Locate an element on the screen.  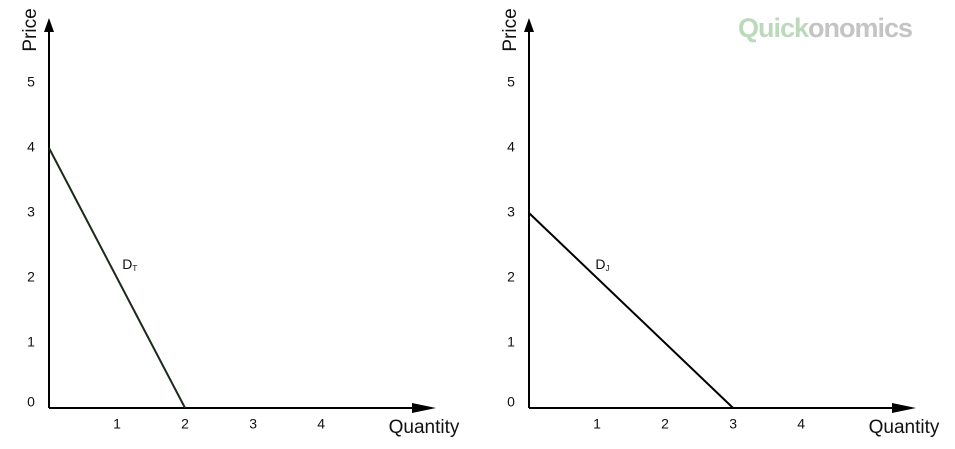
line-label-sub: T is located at coordinates (134, 268).